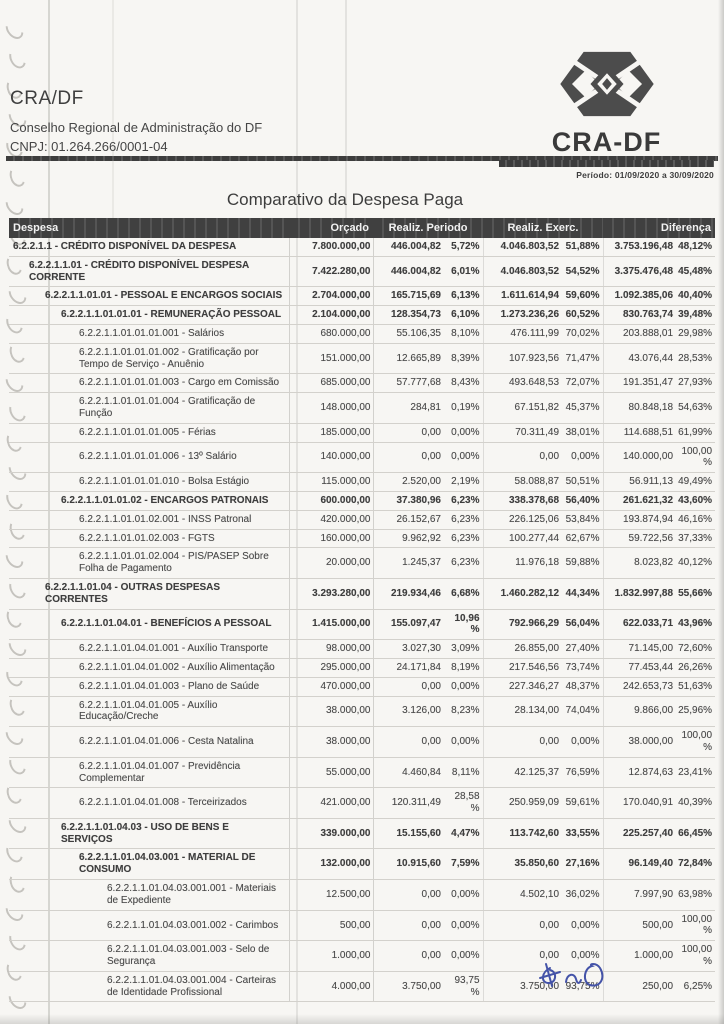 The height and width of the screenshot is (1024, 724). I want to click on cell-realiz-periodo-pct: 8,10%, so click(463, 334).